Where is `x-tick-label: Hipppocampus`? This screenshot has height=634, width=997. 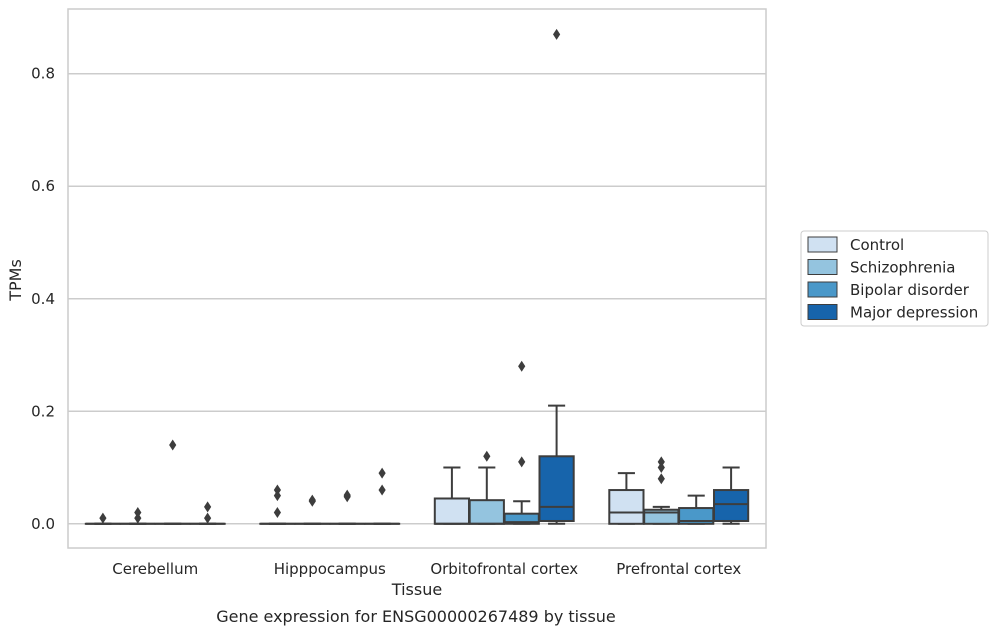 x-tick-label: Hipppocampus is located at coordinates (330, 569).